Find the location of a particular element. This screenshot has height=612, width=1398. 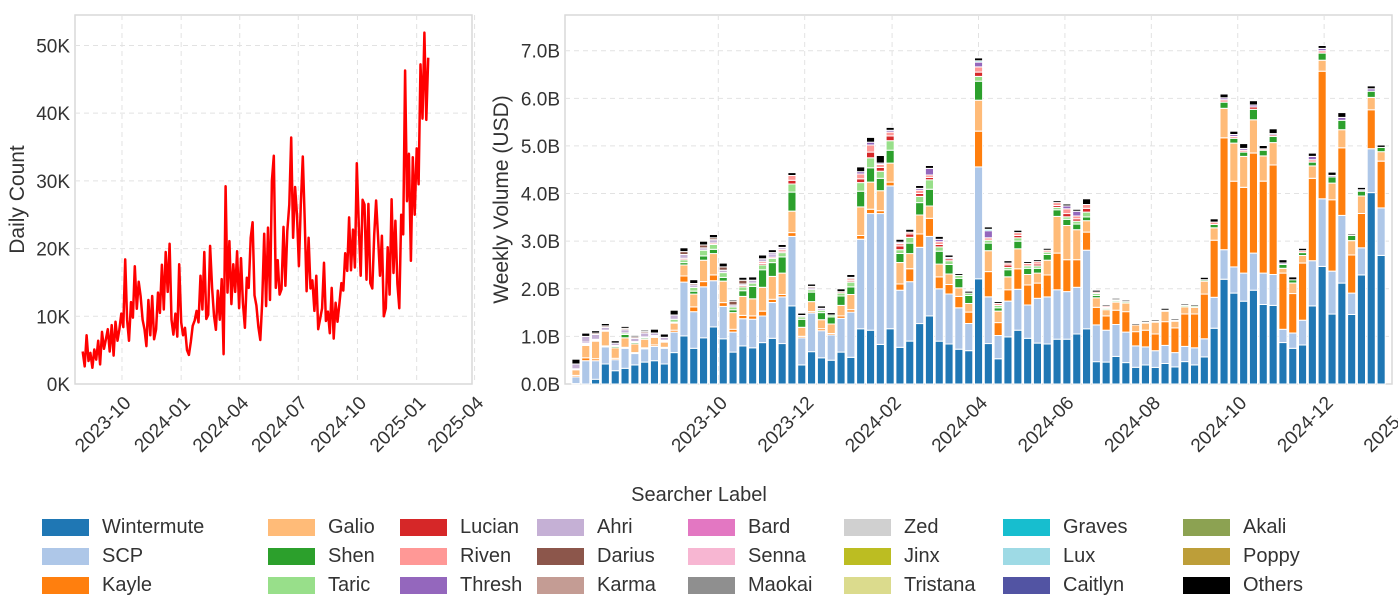

y-tick-label: 40K is located at coordinates (53, 114).